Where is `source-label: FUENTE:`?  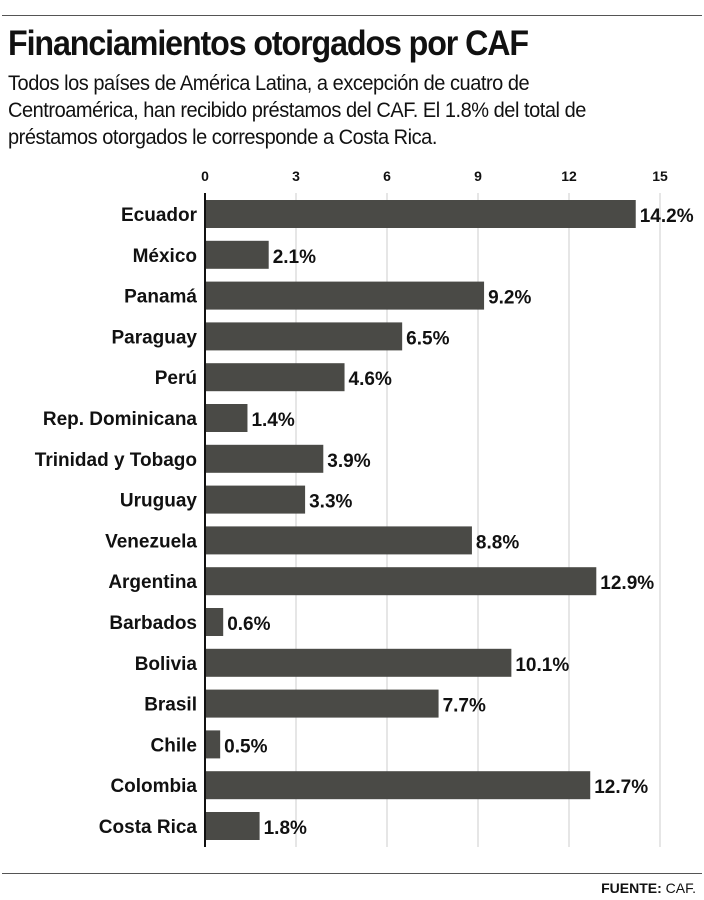 source-label: FUENTE: is located at coordinates (631, 888).